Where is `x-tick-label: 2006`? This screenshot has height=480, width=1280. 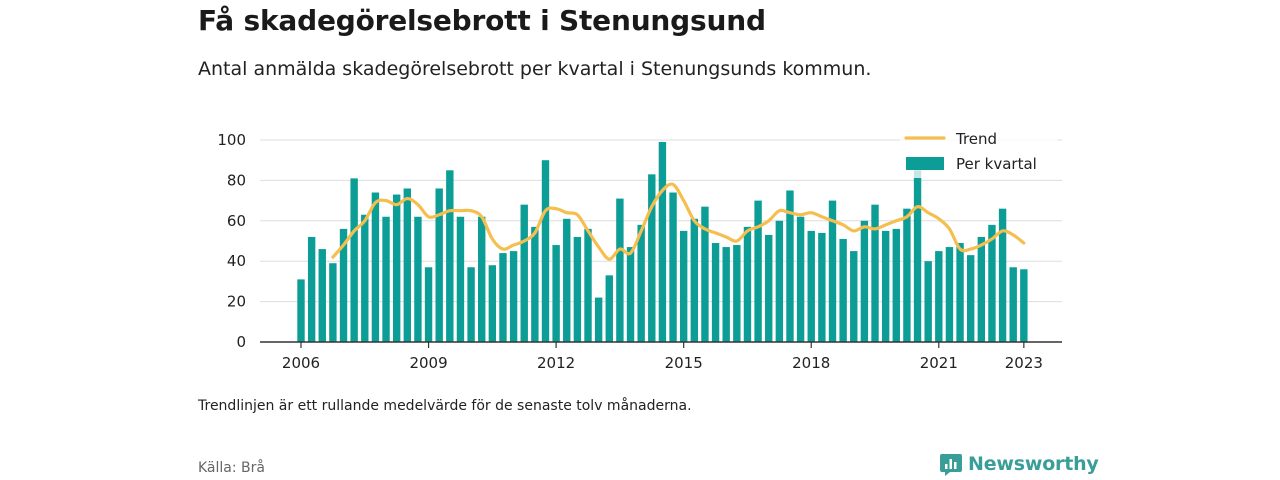 x-tick-label: 2006 is located at coordinates (301, 363).